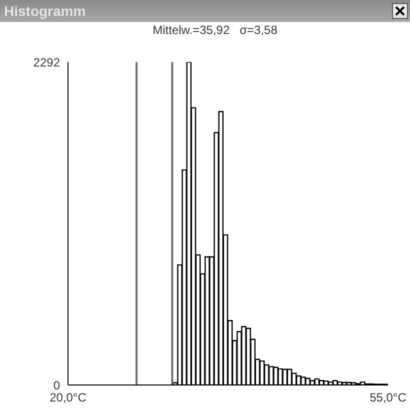  I want to click on x-tick-label: 55,0°C, so click(388, 397).